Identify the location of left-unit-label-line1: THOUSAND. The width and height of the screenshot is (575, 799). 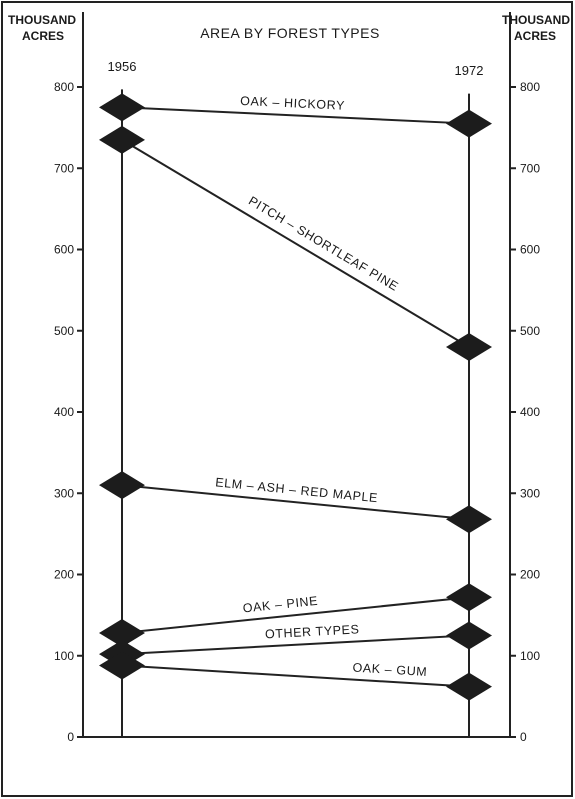
(42, 20).